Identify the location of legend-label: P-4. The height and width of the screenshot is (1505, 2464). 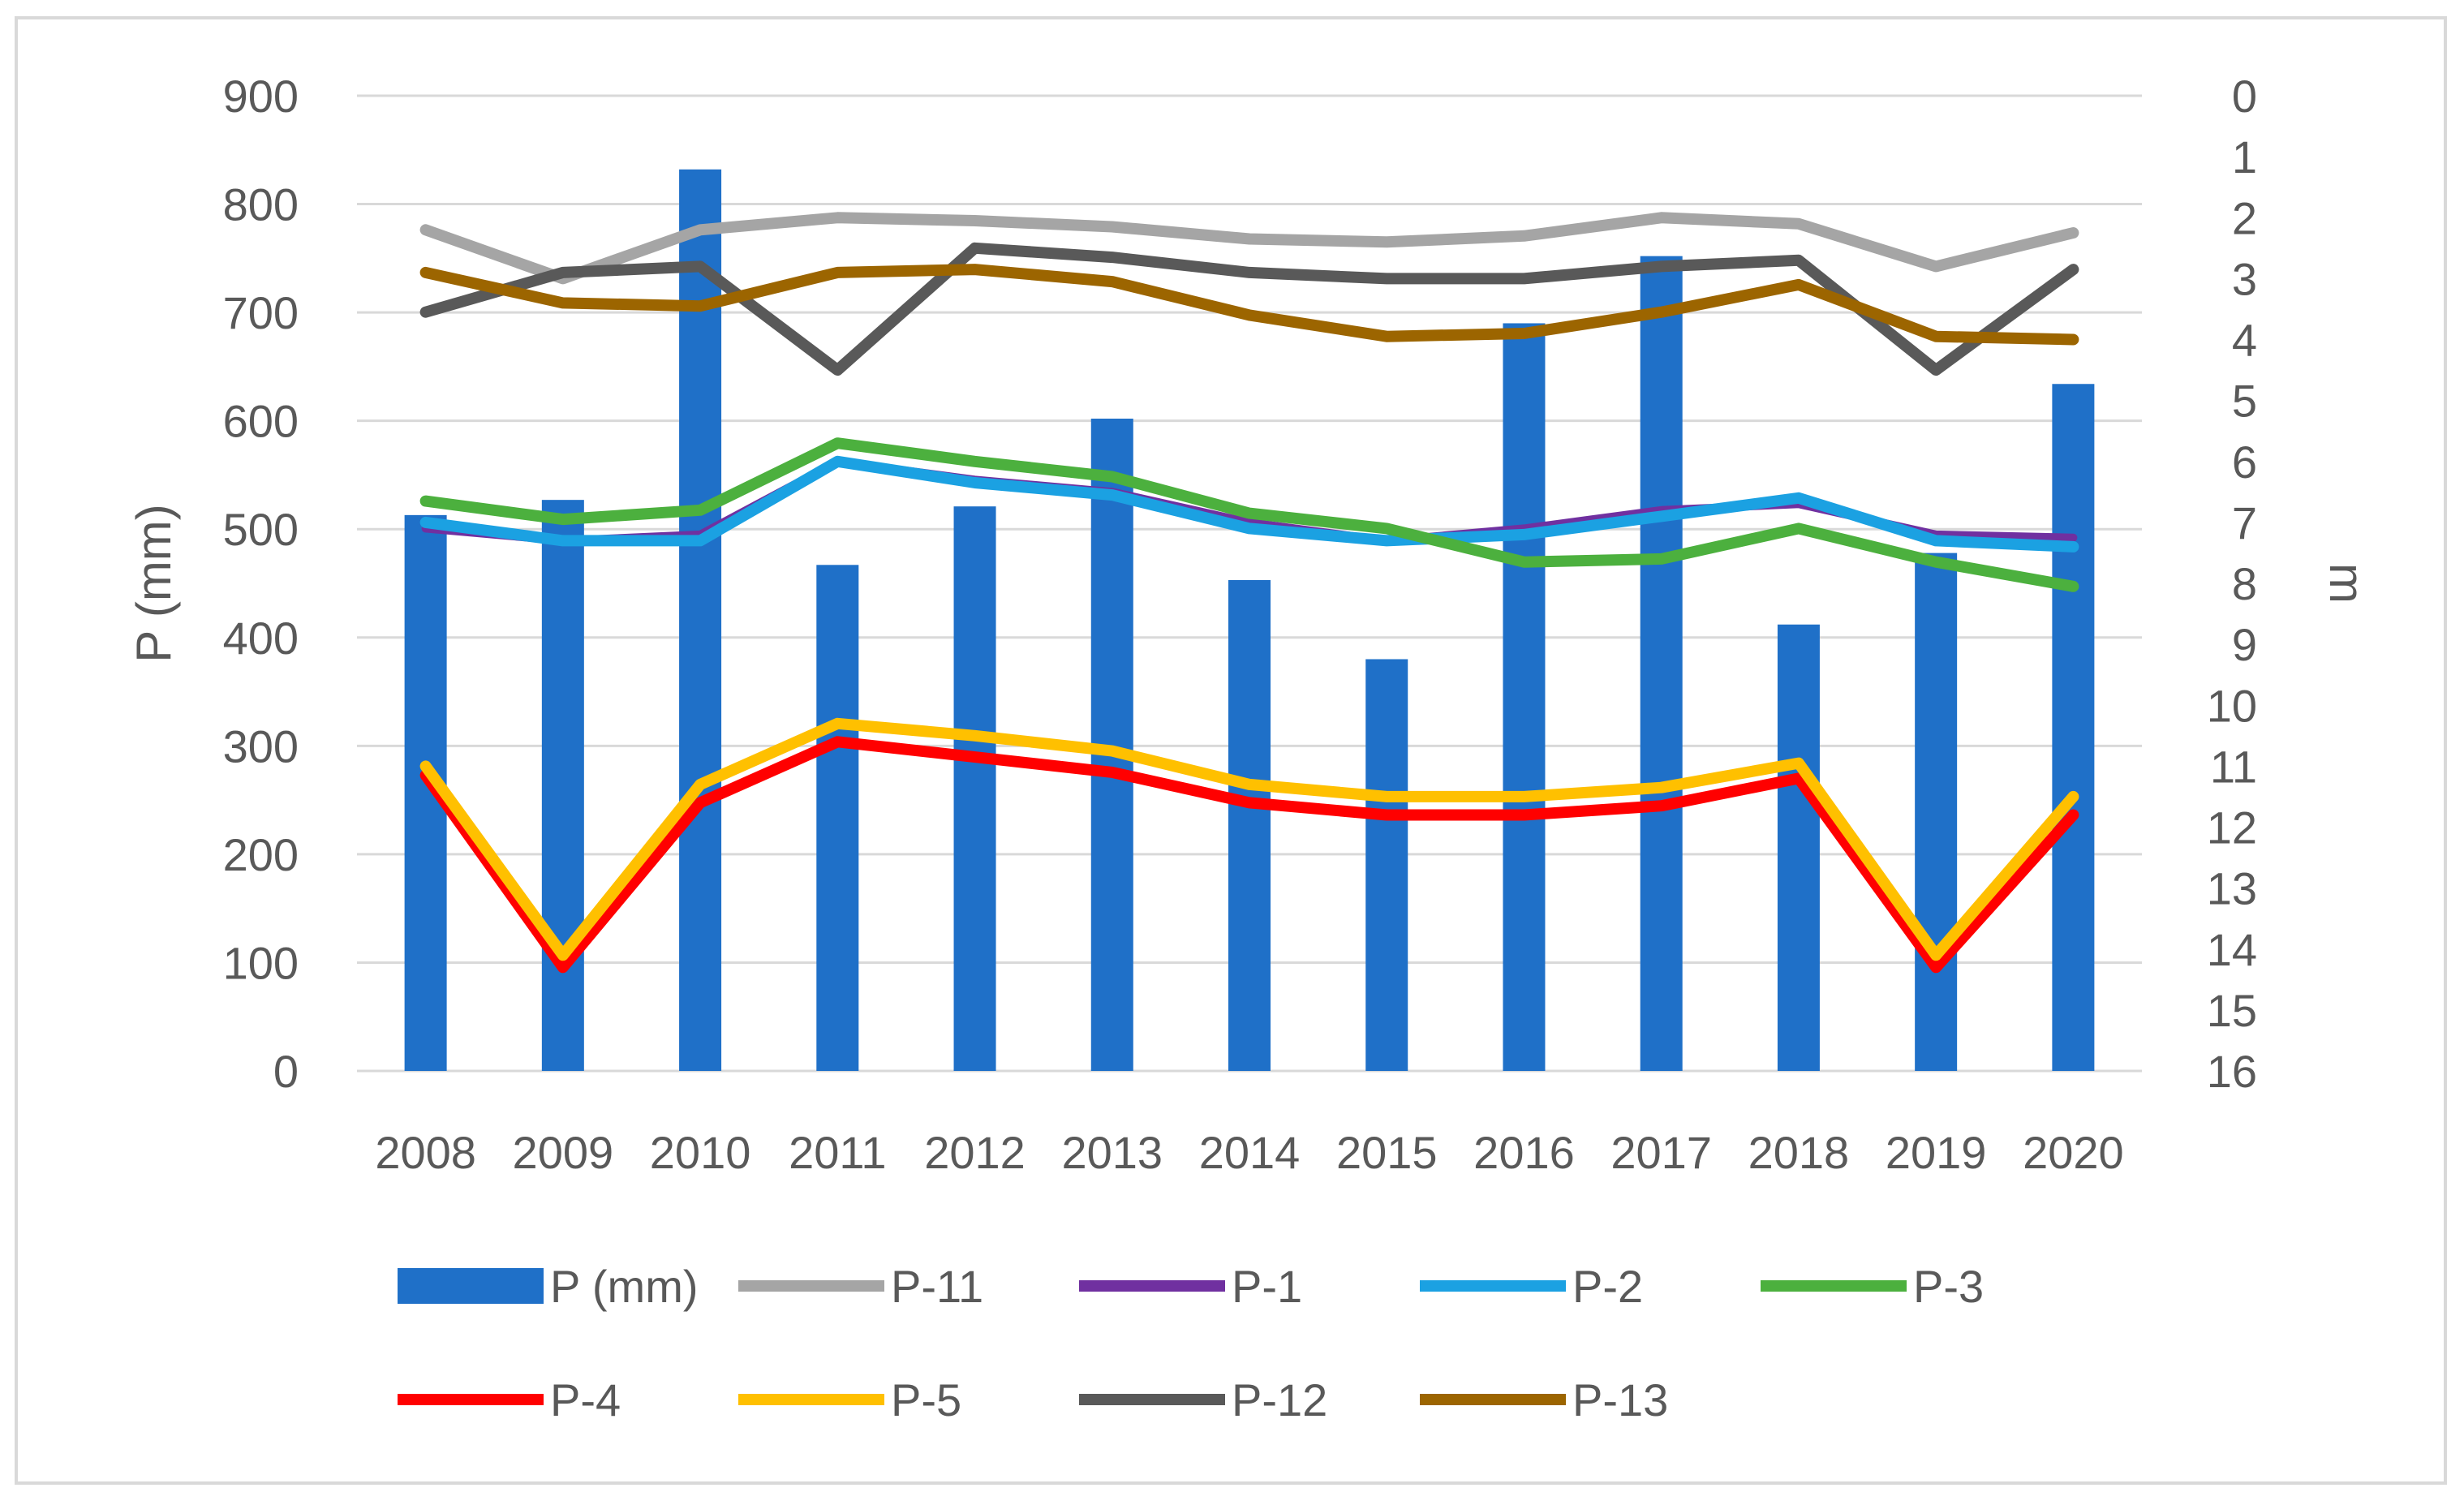
(585, 1399).